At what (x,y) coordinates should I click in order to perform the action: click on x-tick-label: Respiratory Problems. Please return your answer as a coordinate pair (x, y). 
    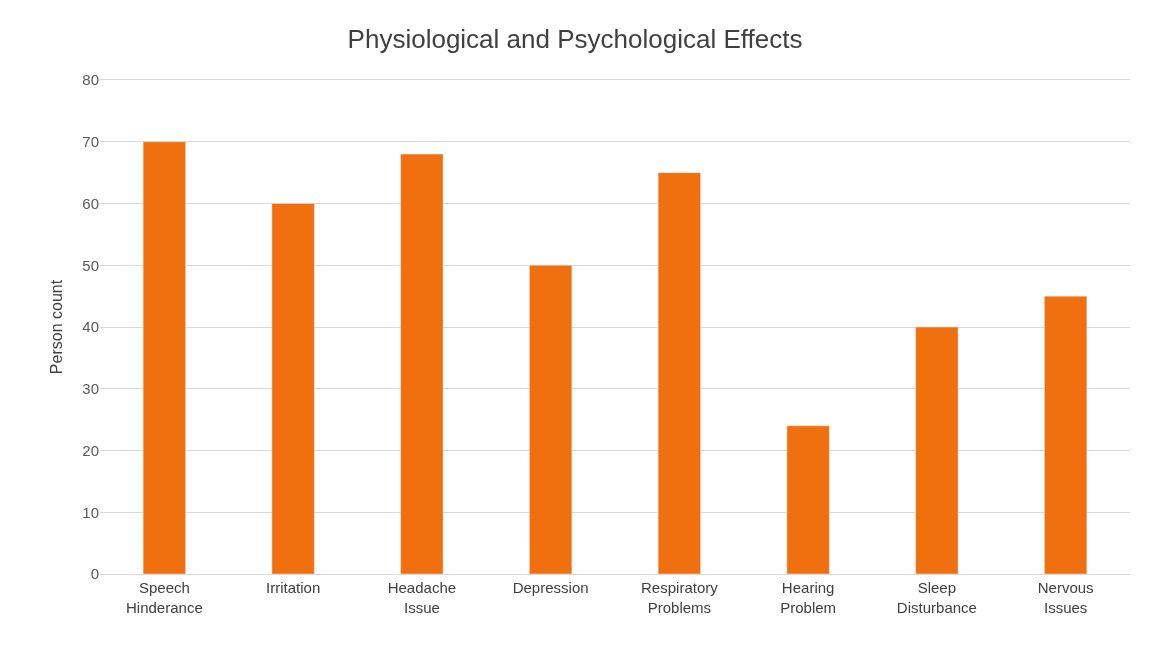
    Looking at the image, I should click on (680, 597).